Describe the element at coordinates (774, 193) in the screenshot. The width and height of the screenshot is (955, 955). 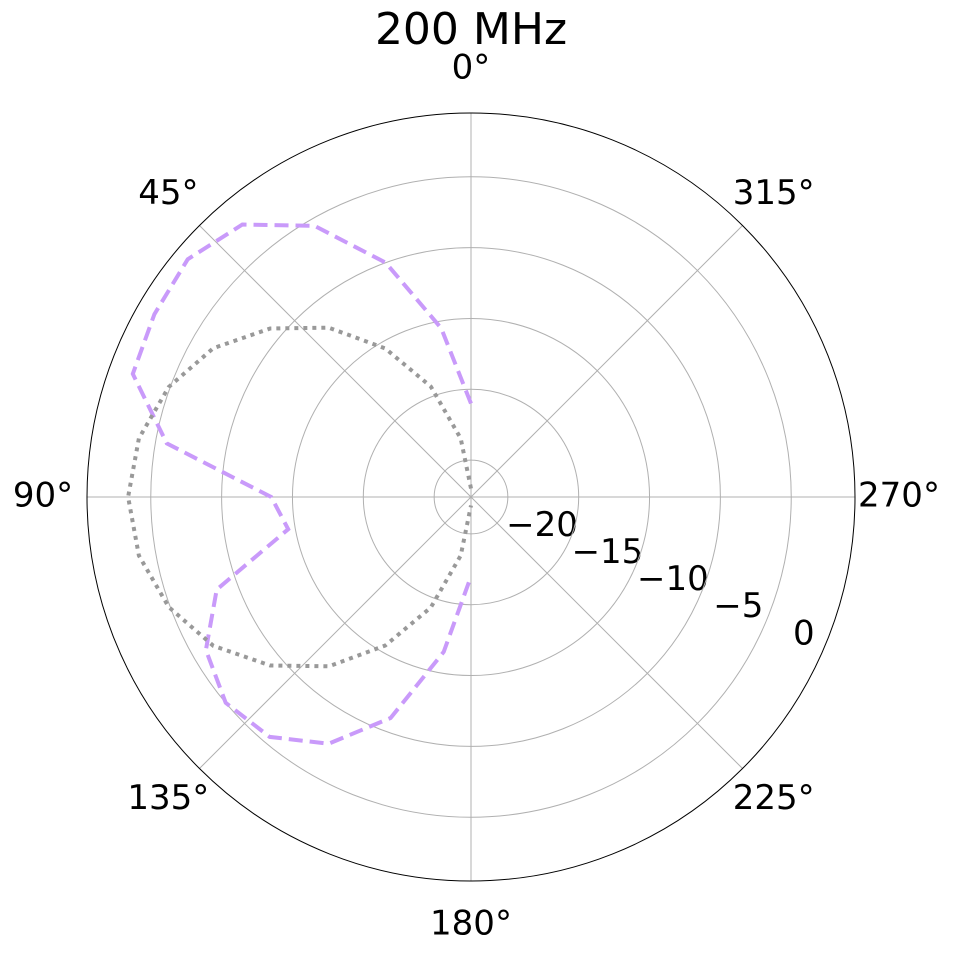
I see `theta-tick-label: 315°` at that location.